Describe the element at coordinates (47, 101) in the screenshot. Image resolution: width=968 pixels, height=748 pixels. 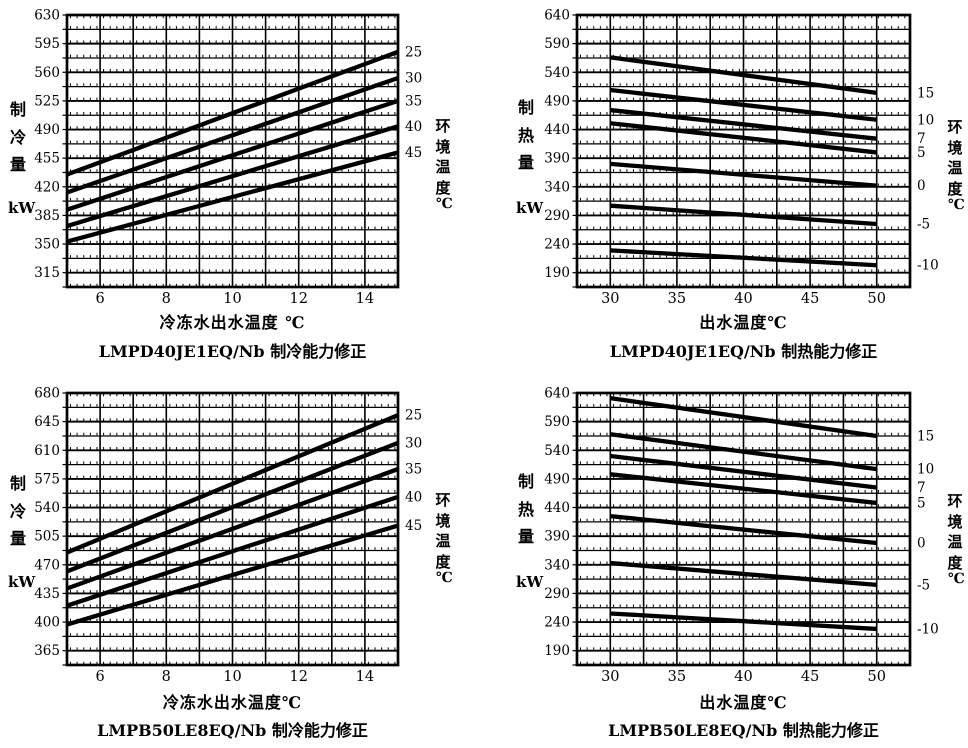
I see `y-tick-label: 525` at that location.